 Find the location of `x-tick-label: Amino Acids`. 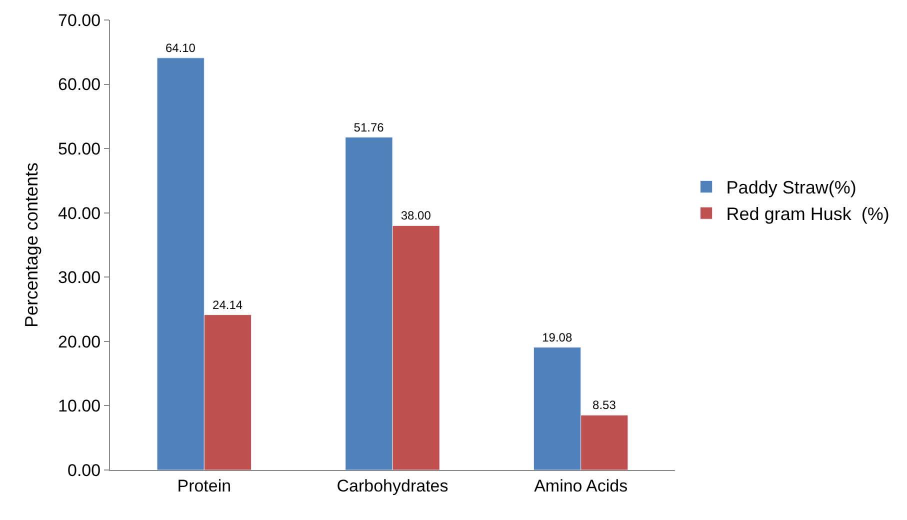

x-tick-label: Amino Acids is located at coordinates (581, 486).